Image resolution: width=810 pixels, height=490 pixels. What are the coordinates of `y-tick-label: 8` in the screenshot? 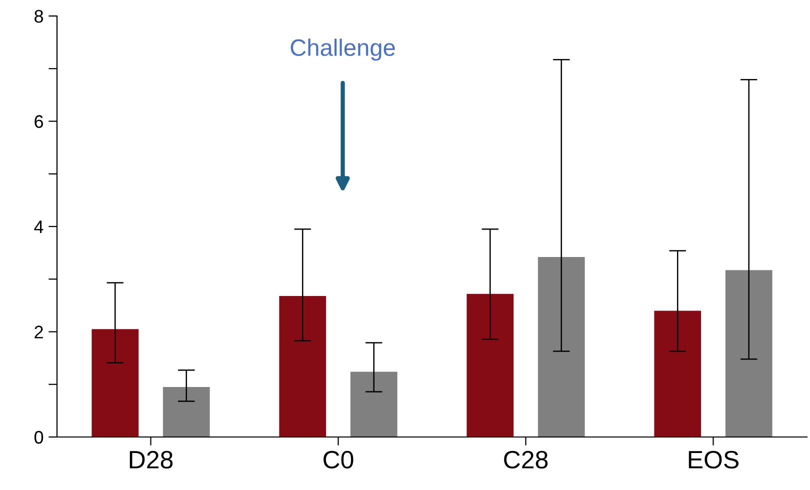 It's located at (39, 16).